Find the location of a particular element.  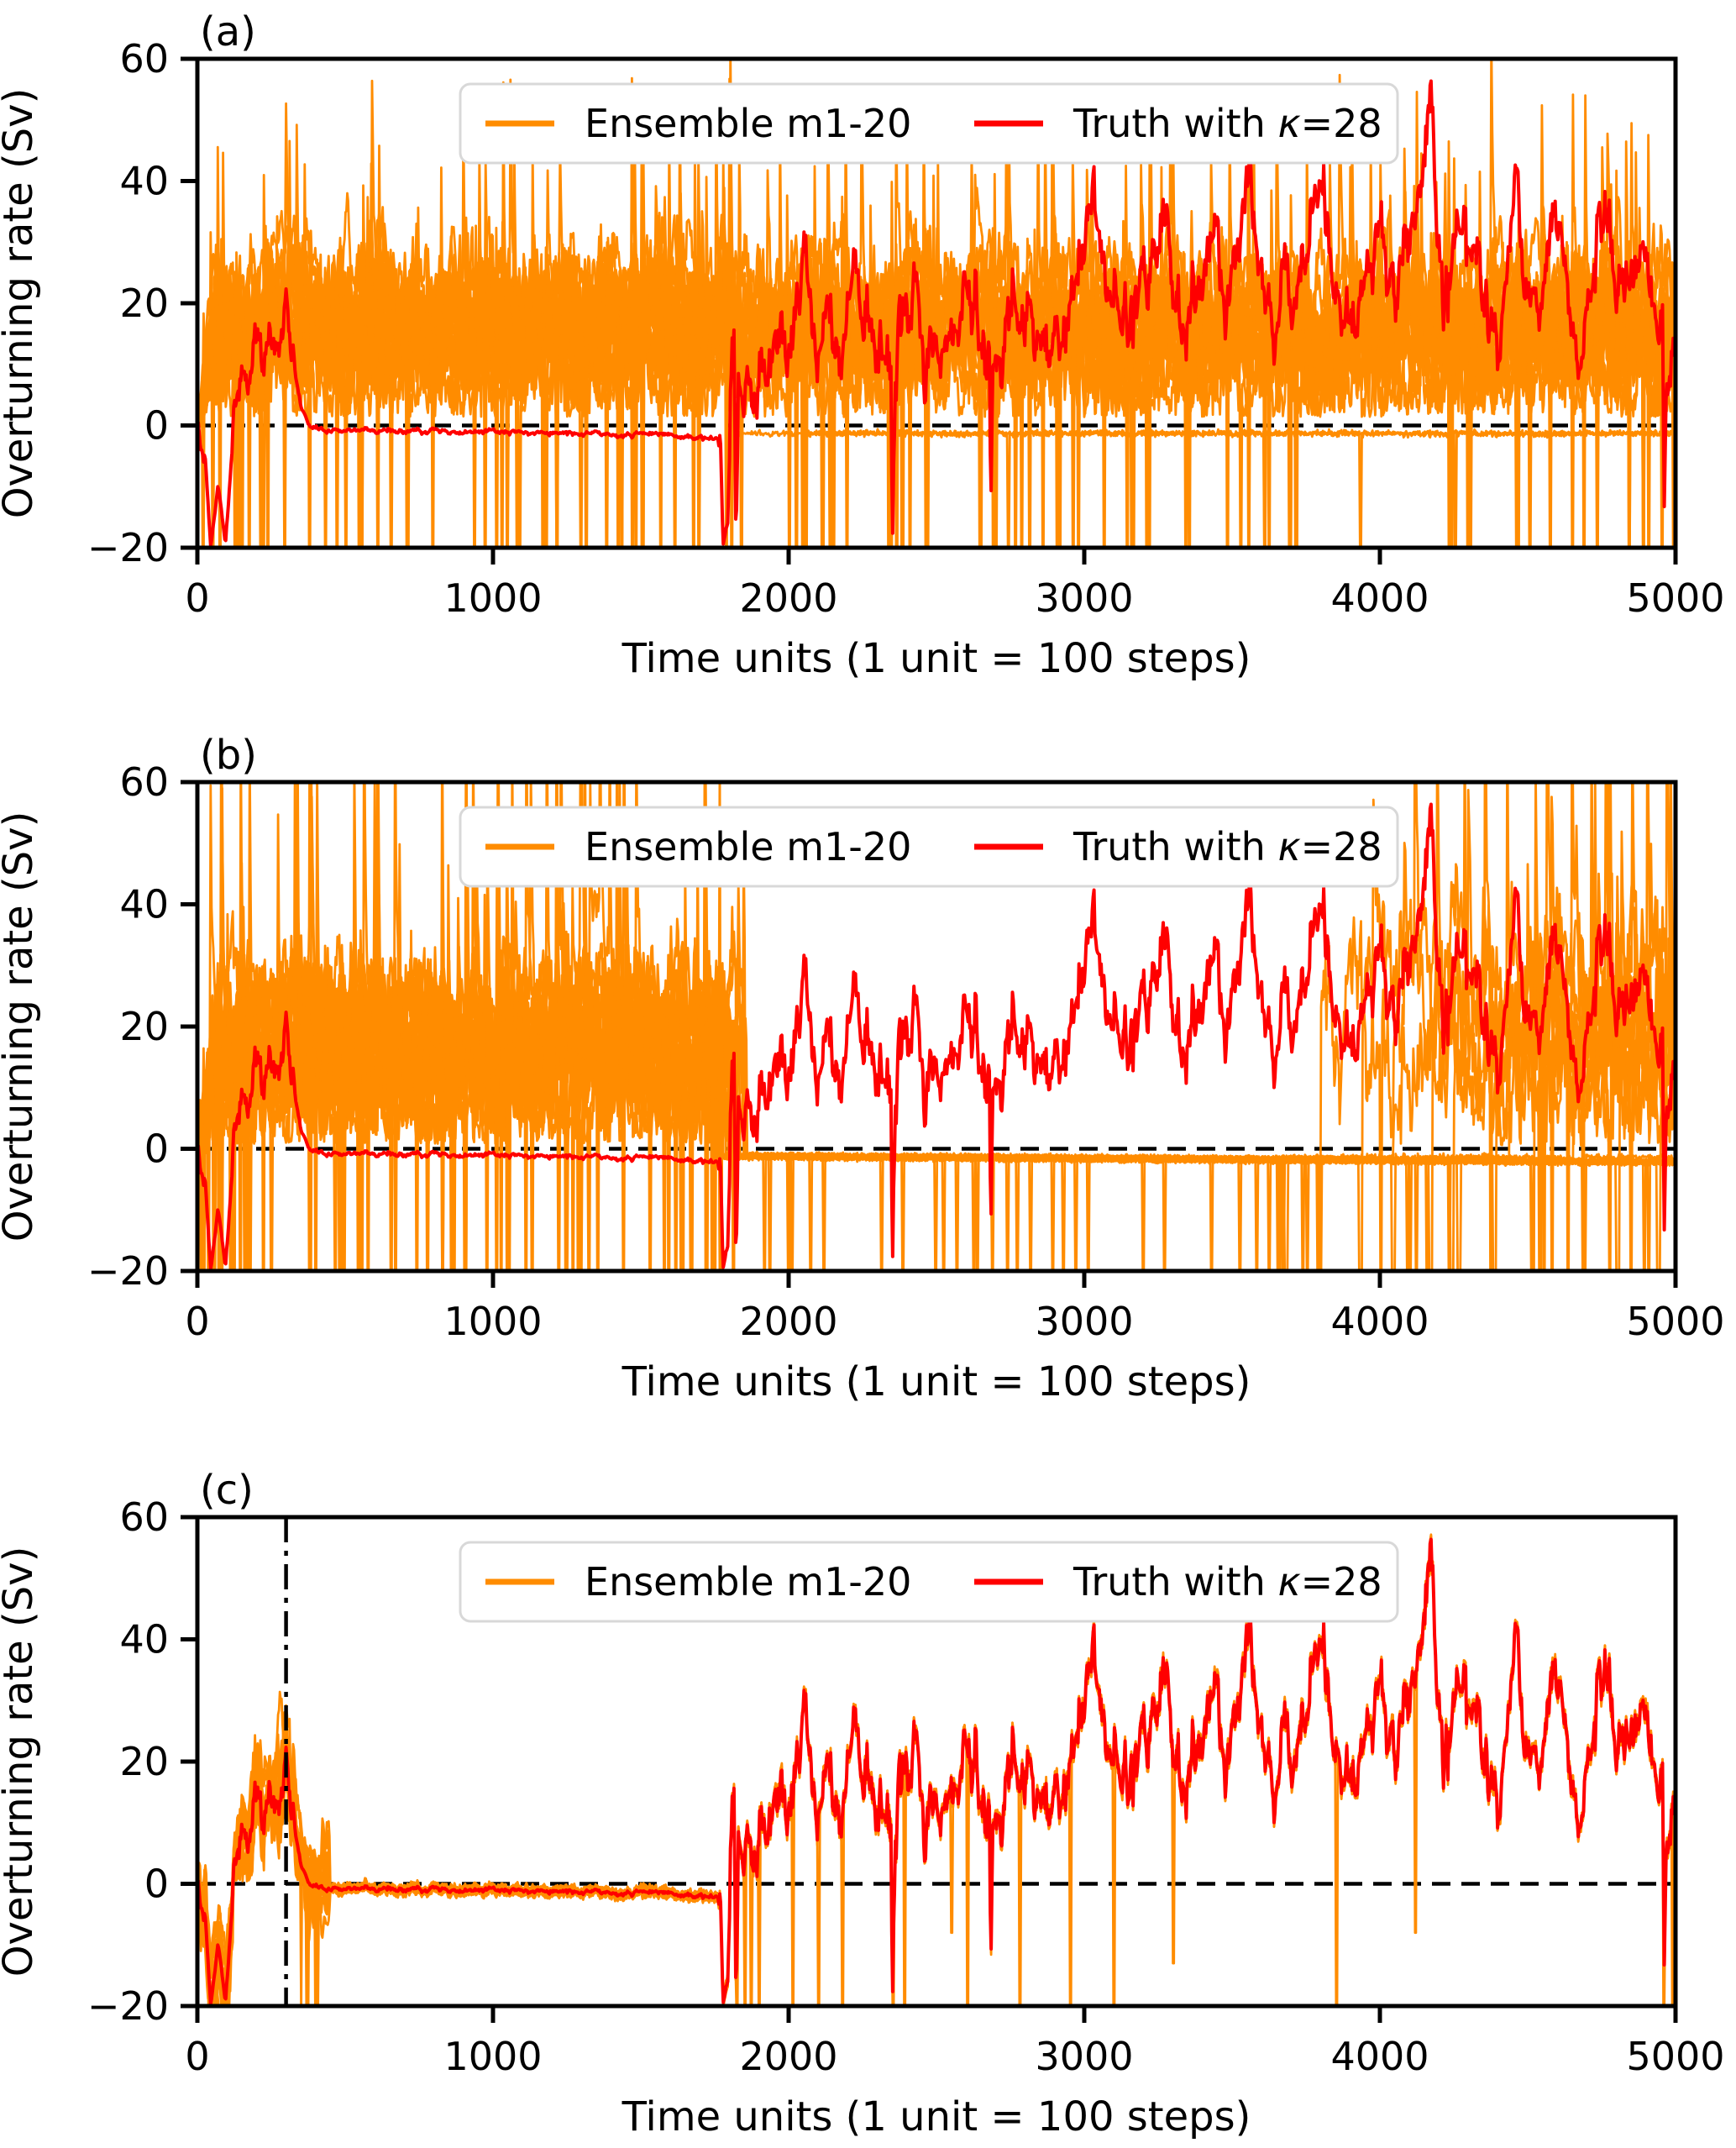

panel-title: (a) is located at coordinates (228, 32).